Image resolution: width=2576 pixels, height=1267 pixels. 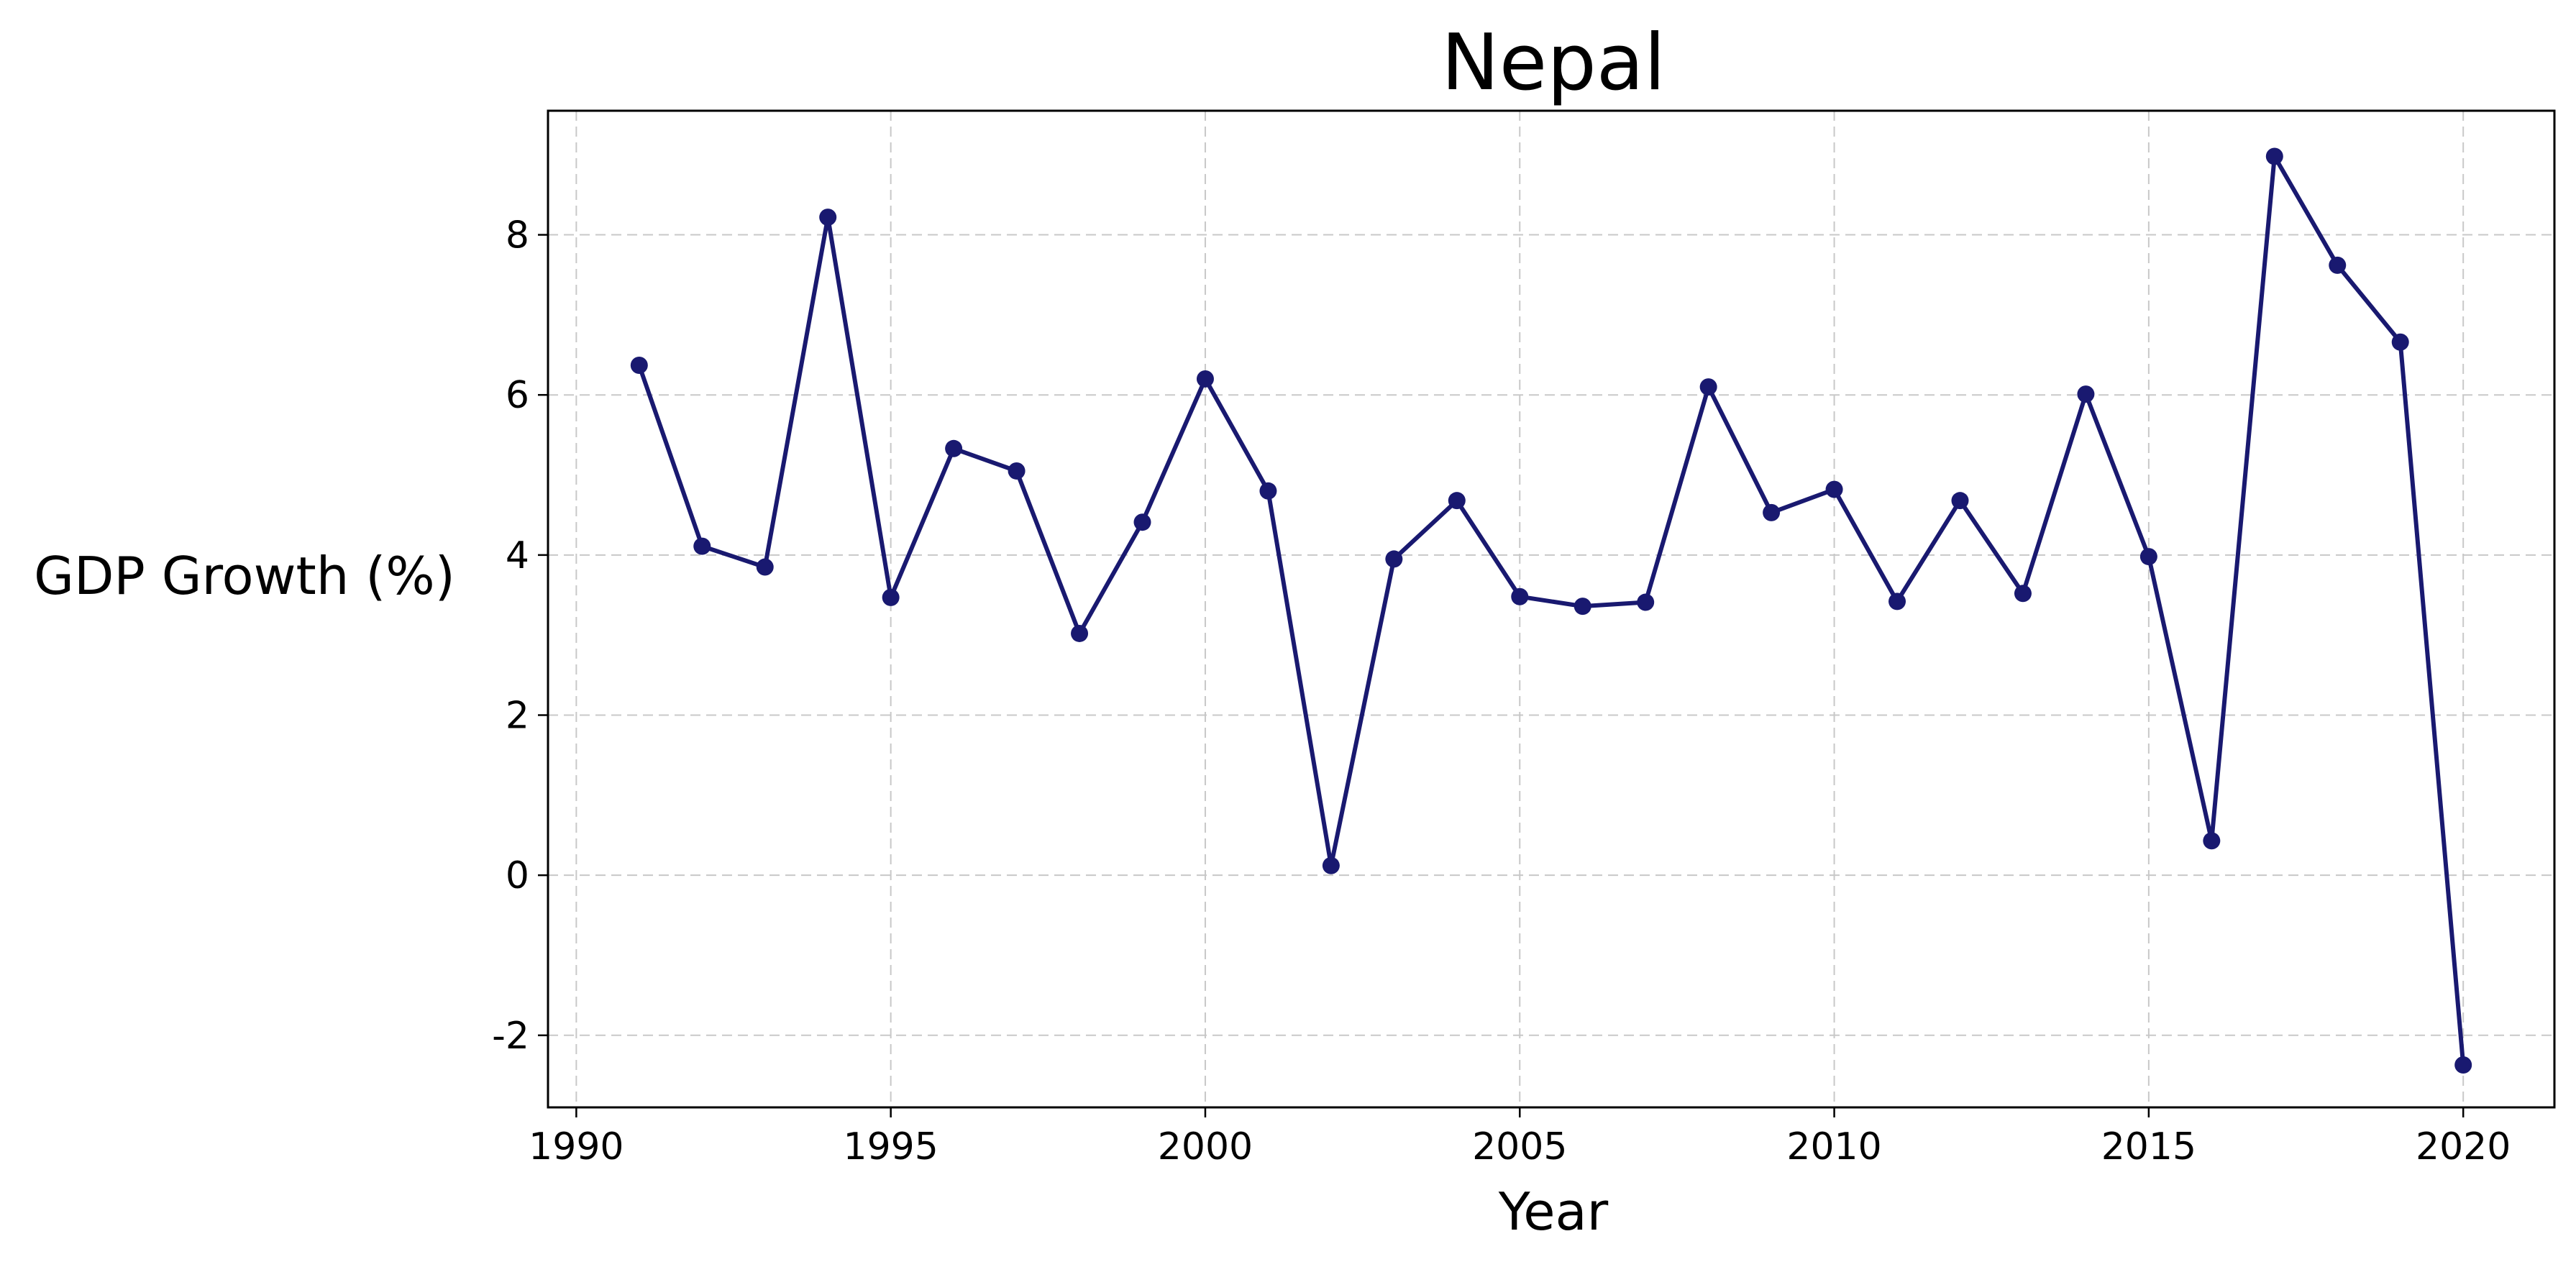 What do you see at coordinates (1553, 63) in the screenshot?
I see `chart-title: Nepal` at bounding box center [1553, 63].